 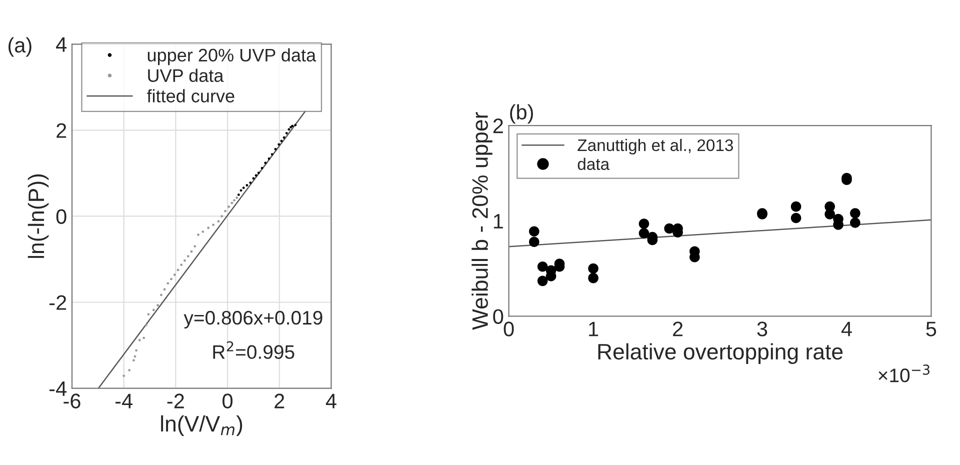 What do you see at coordinates (190, 95) in the screenshot?
I see `legend-label: fitted curve` at bounding box center [190, 95].